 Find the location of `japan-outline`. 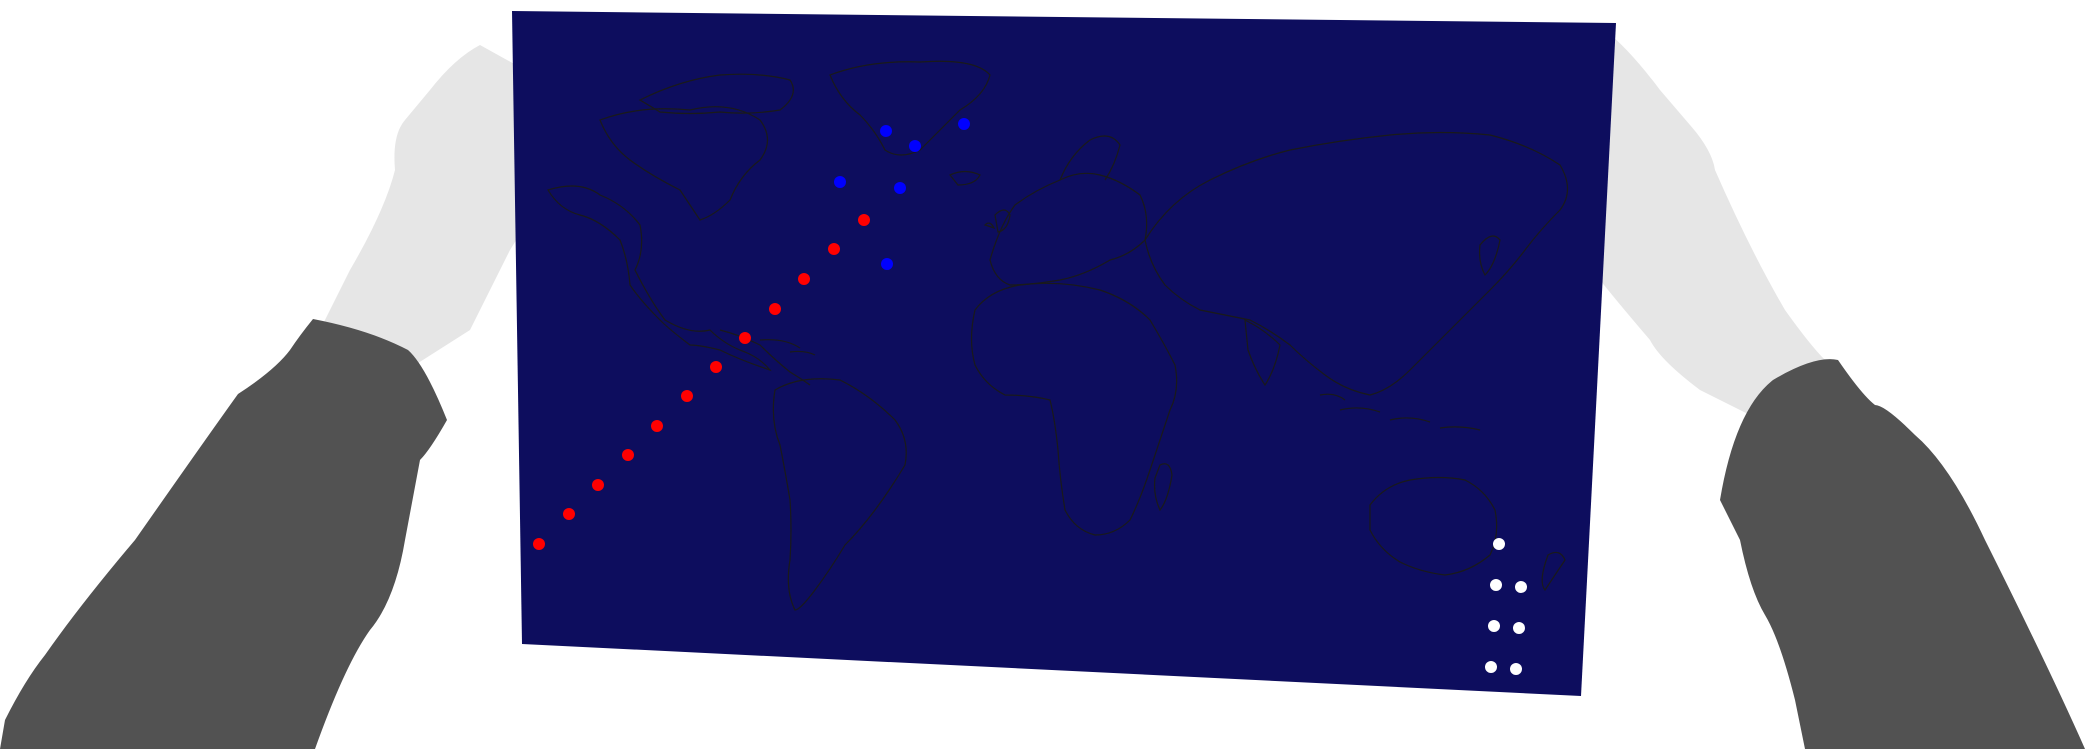

japan-outline is located at coordinates (1489, 255).